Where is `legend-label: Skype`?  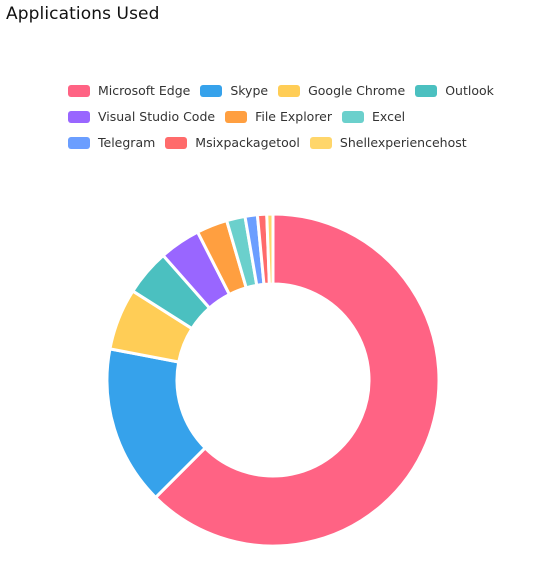
legend-label: Skype is located at coordinates (249, 90).